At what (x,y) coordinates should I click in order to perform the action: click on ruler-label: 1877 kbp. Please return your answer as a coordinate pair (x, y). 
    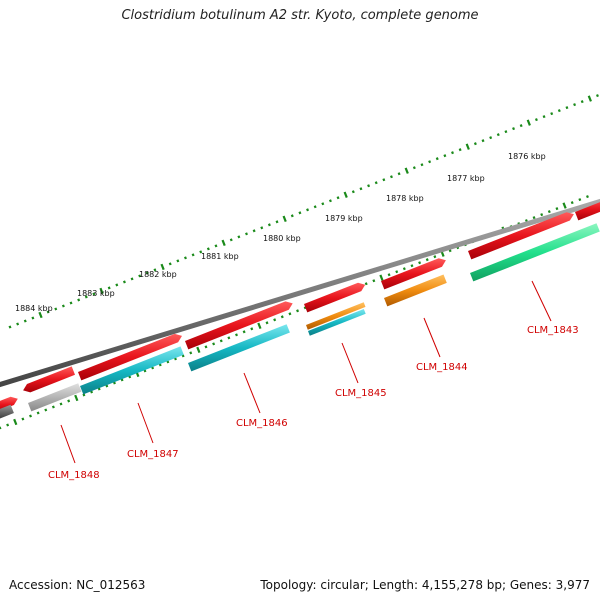
    Looking at the image, I should click on (466, 178).